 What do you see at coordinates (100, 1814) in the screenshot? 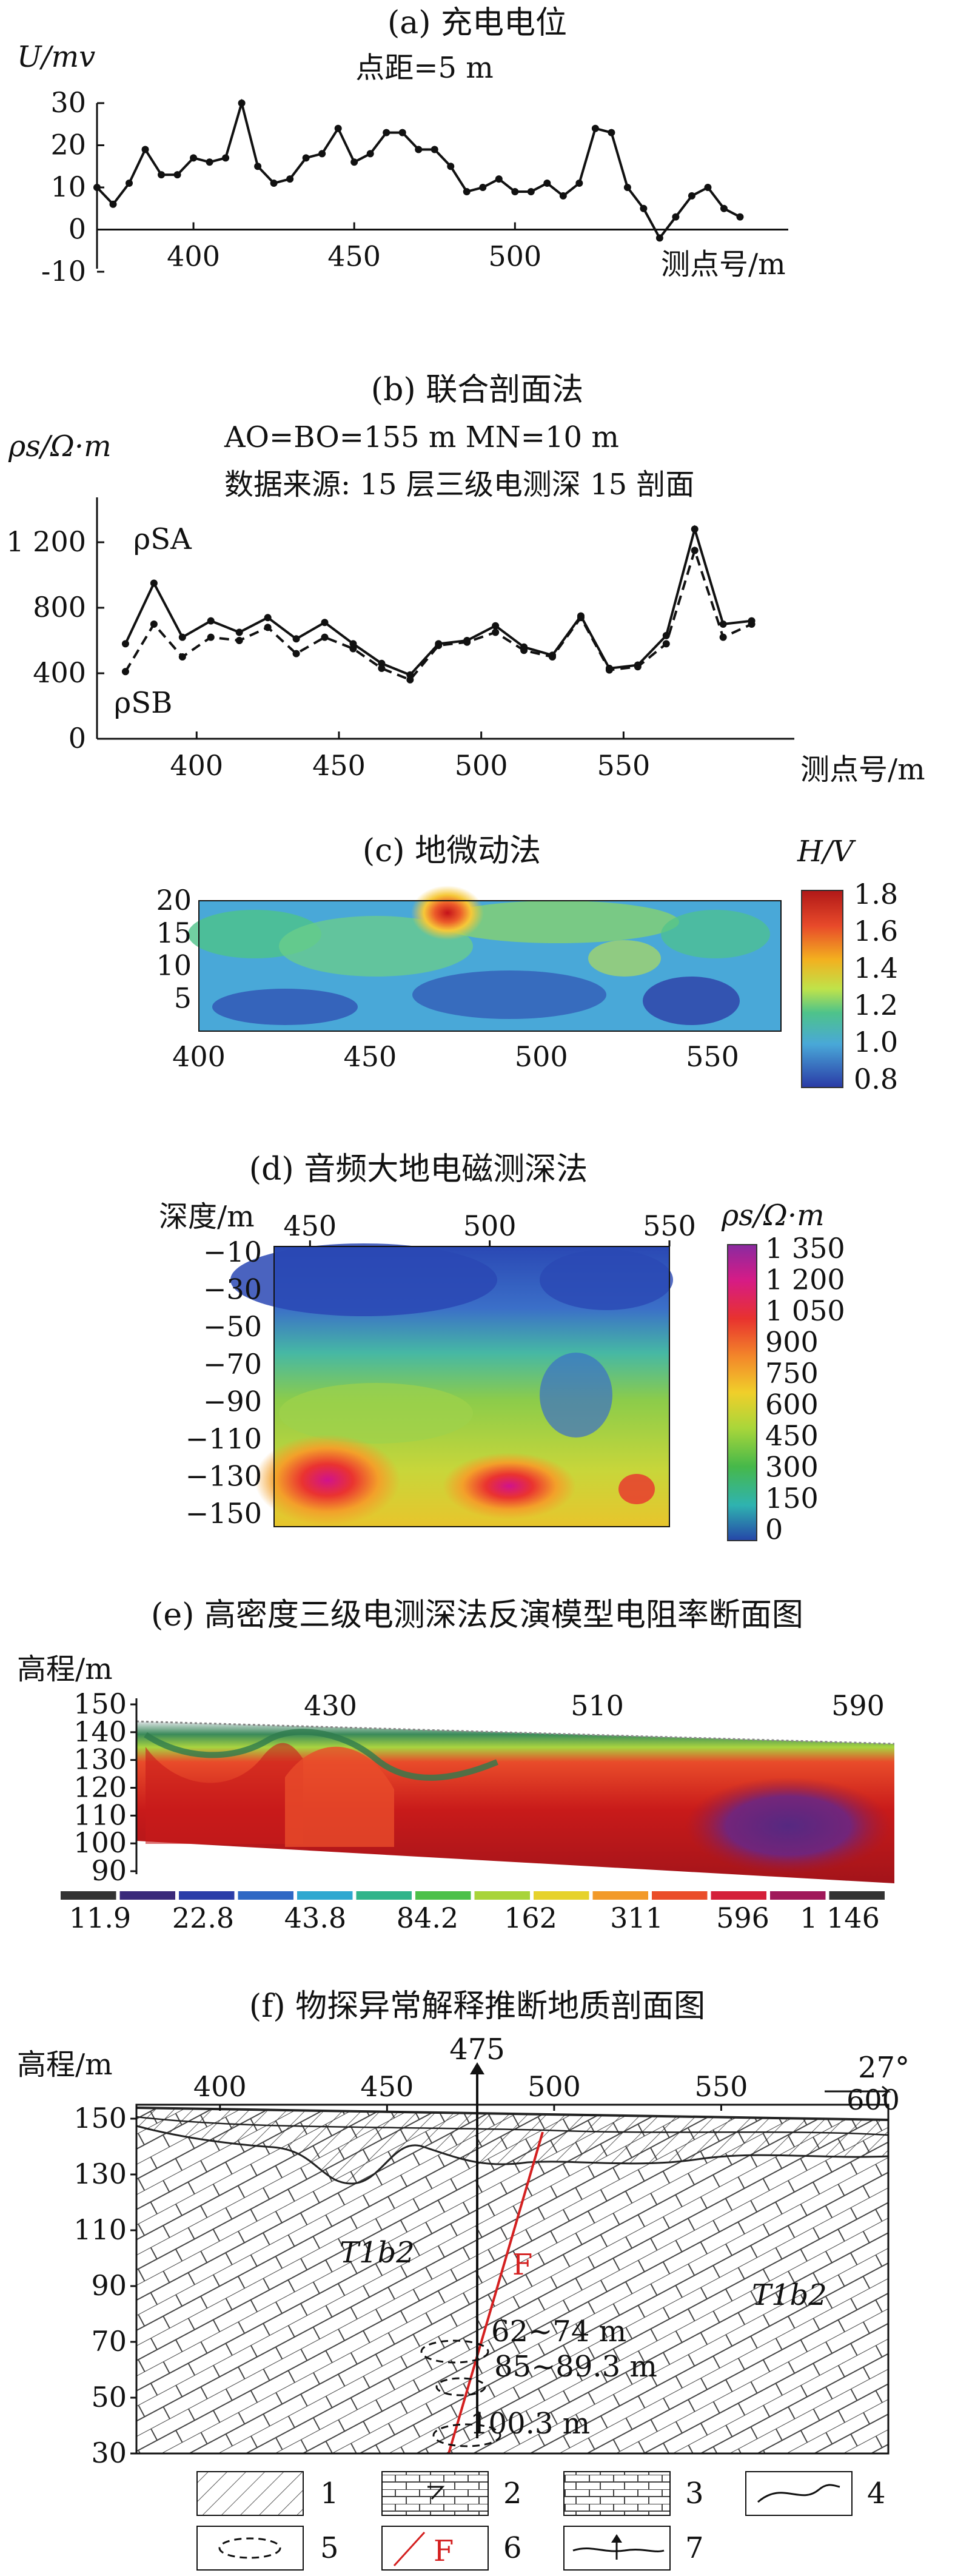
I see `panel-e-ytick-label: 110` at bounding box center [100, 1814].